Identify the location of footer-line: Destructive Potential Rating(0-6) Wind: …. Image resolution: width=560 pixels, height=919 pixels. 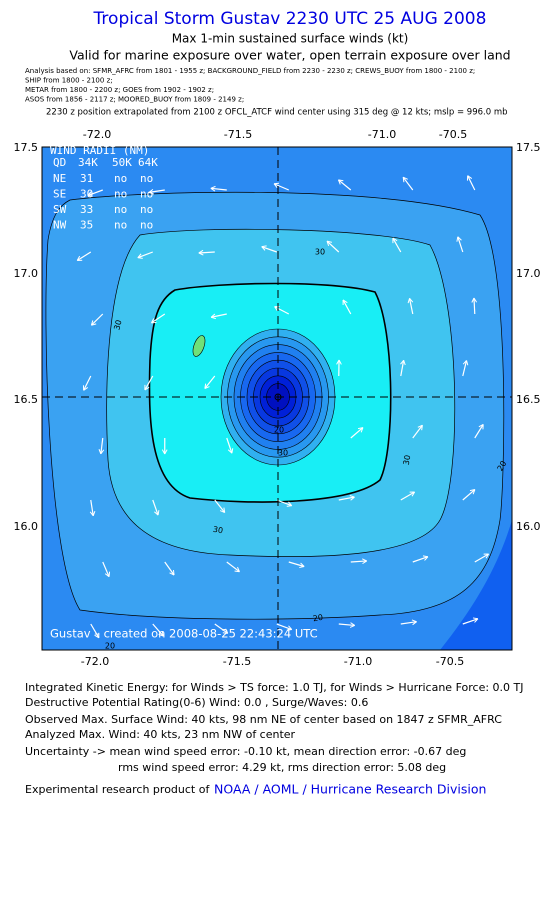
(196, 702).